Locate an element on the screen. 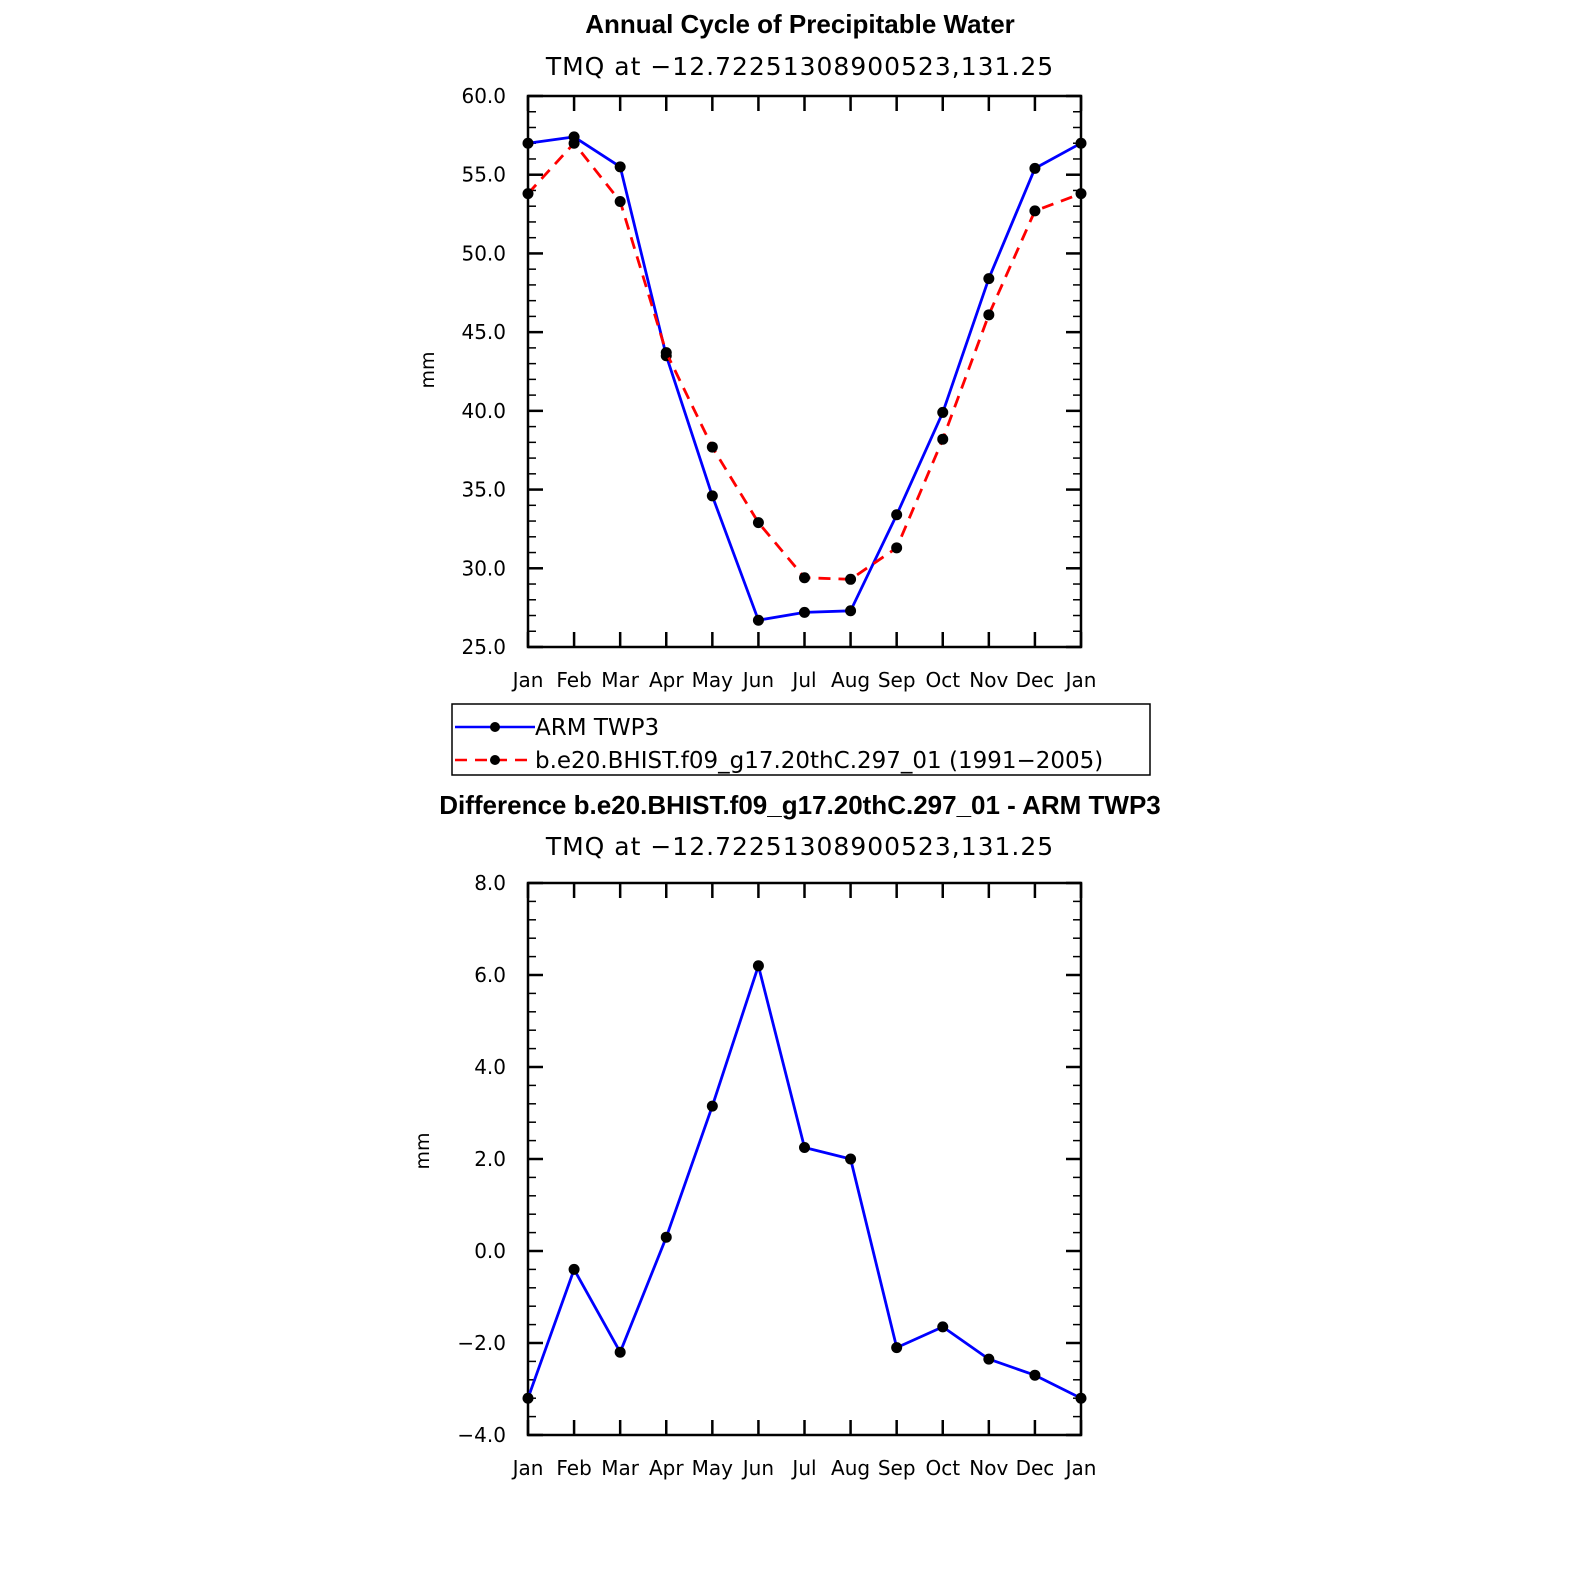  y-tick-label: 55.0 is located at coordinates (483, 175).